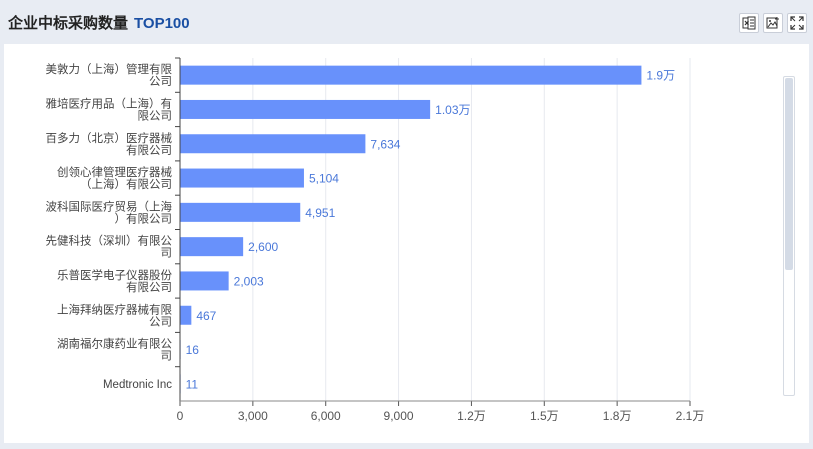 This screenshot has height=449, width=813. What do you see at coordinates (660, 76) in the screenshot?
I see `bar-value-label: 1.9万` at bounding box center [660, 76].